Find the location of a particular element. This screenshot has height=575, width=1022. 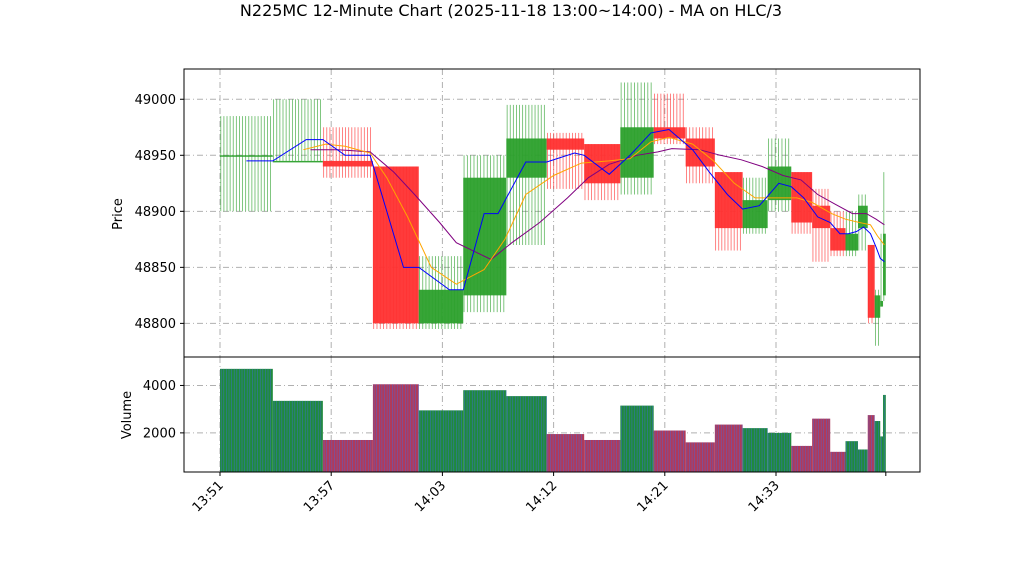

ma-long-line is located at coordinates (597, 204).